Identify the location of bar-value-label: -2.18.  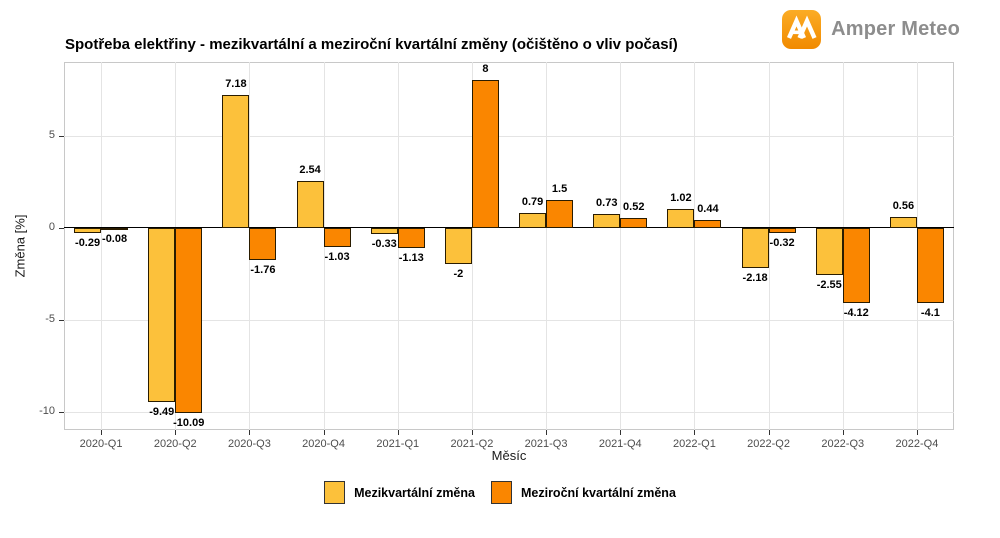
(755, 277).